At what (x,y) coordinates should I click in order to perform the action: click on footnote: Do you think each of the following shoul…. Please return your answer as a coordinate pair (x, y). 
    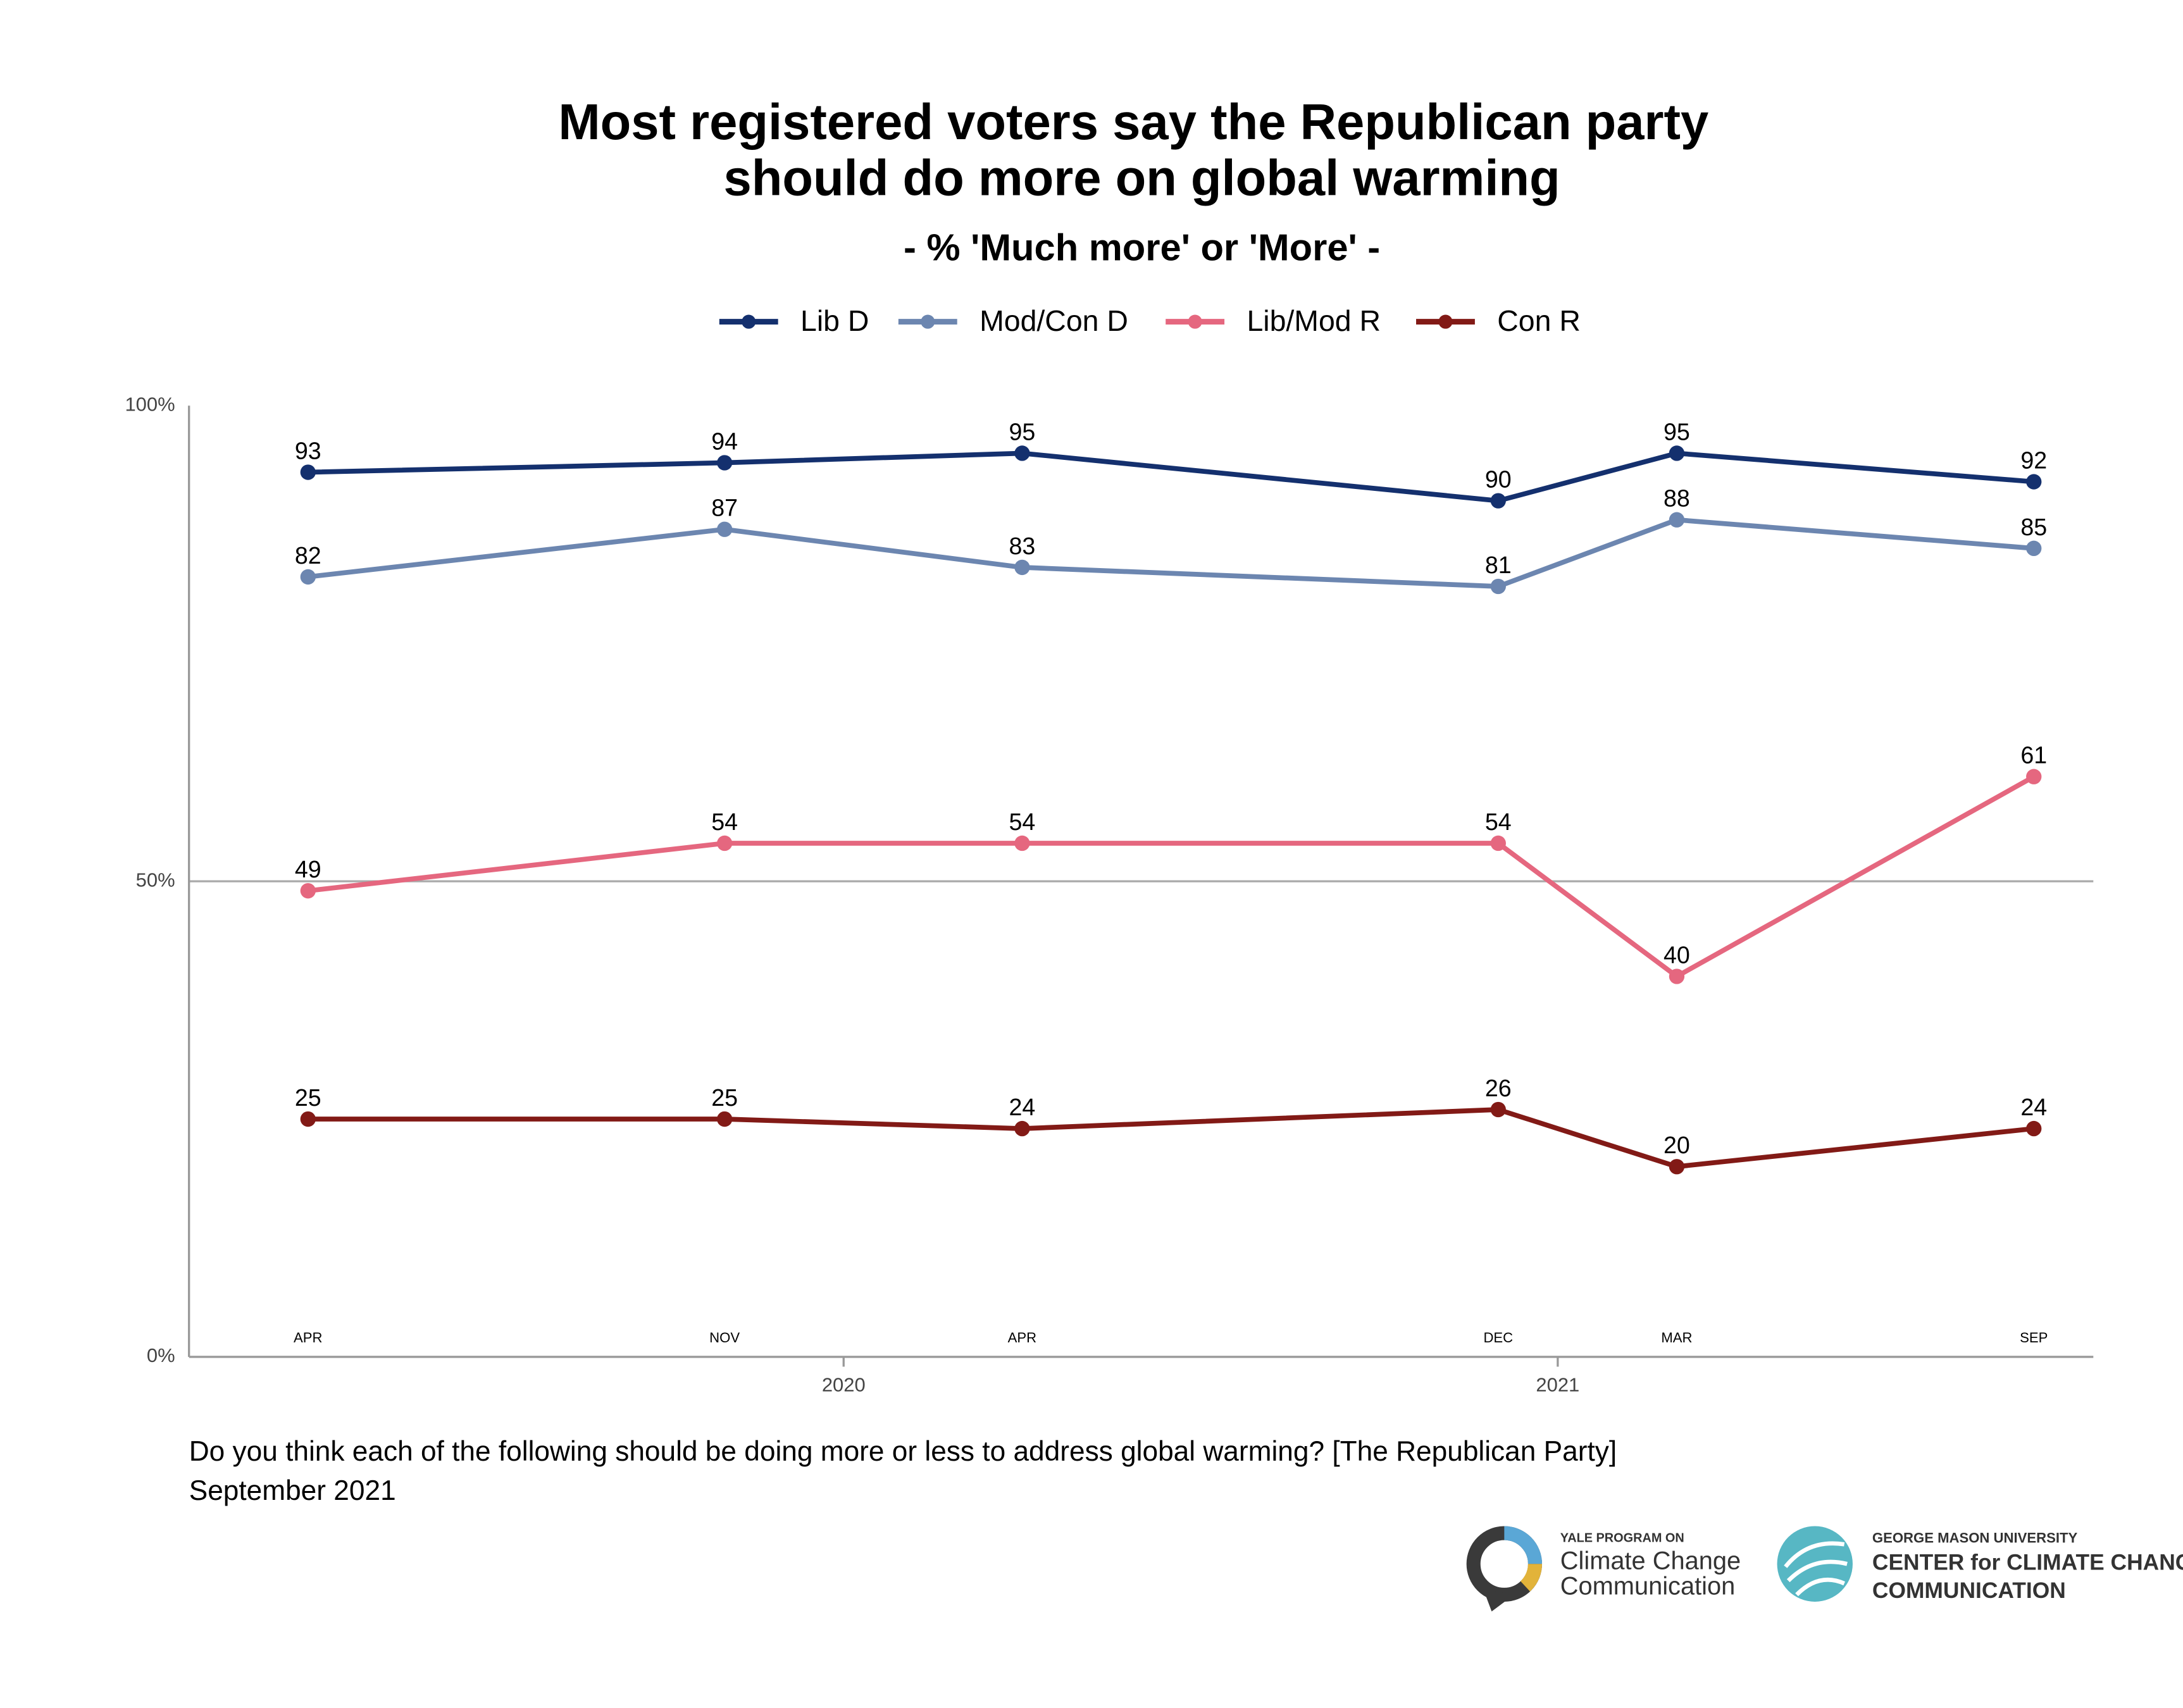
    Looking at the image, I should click on (903, 1451).